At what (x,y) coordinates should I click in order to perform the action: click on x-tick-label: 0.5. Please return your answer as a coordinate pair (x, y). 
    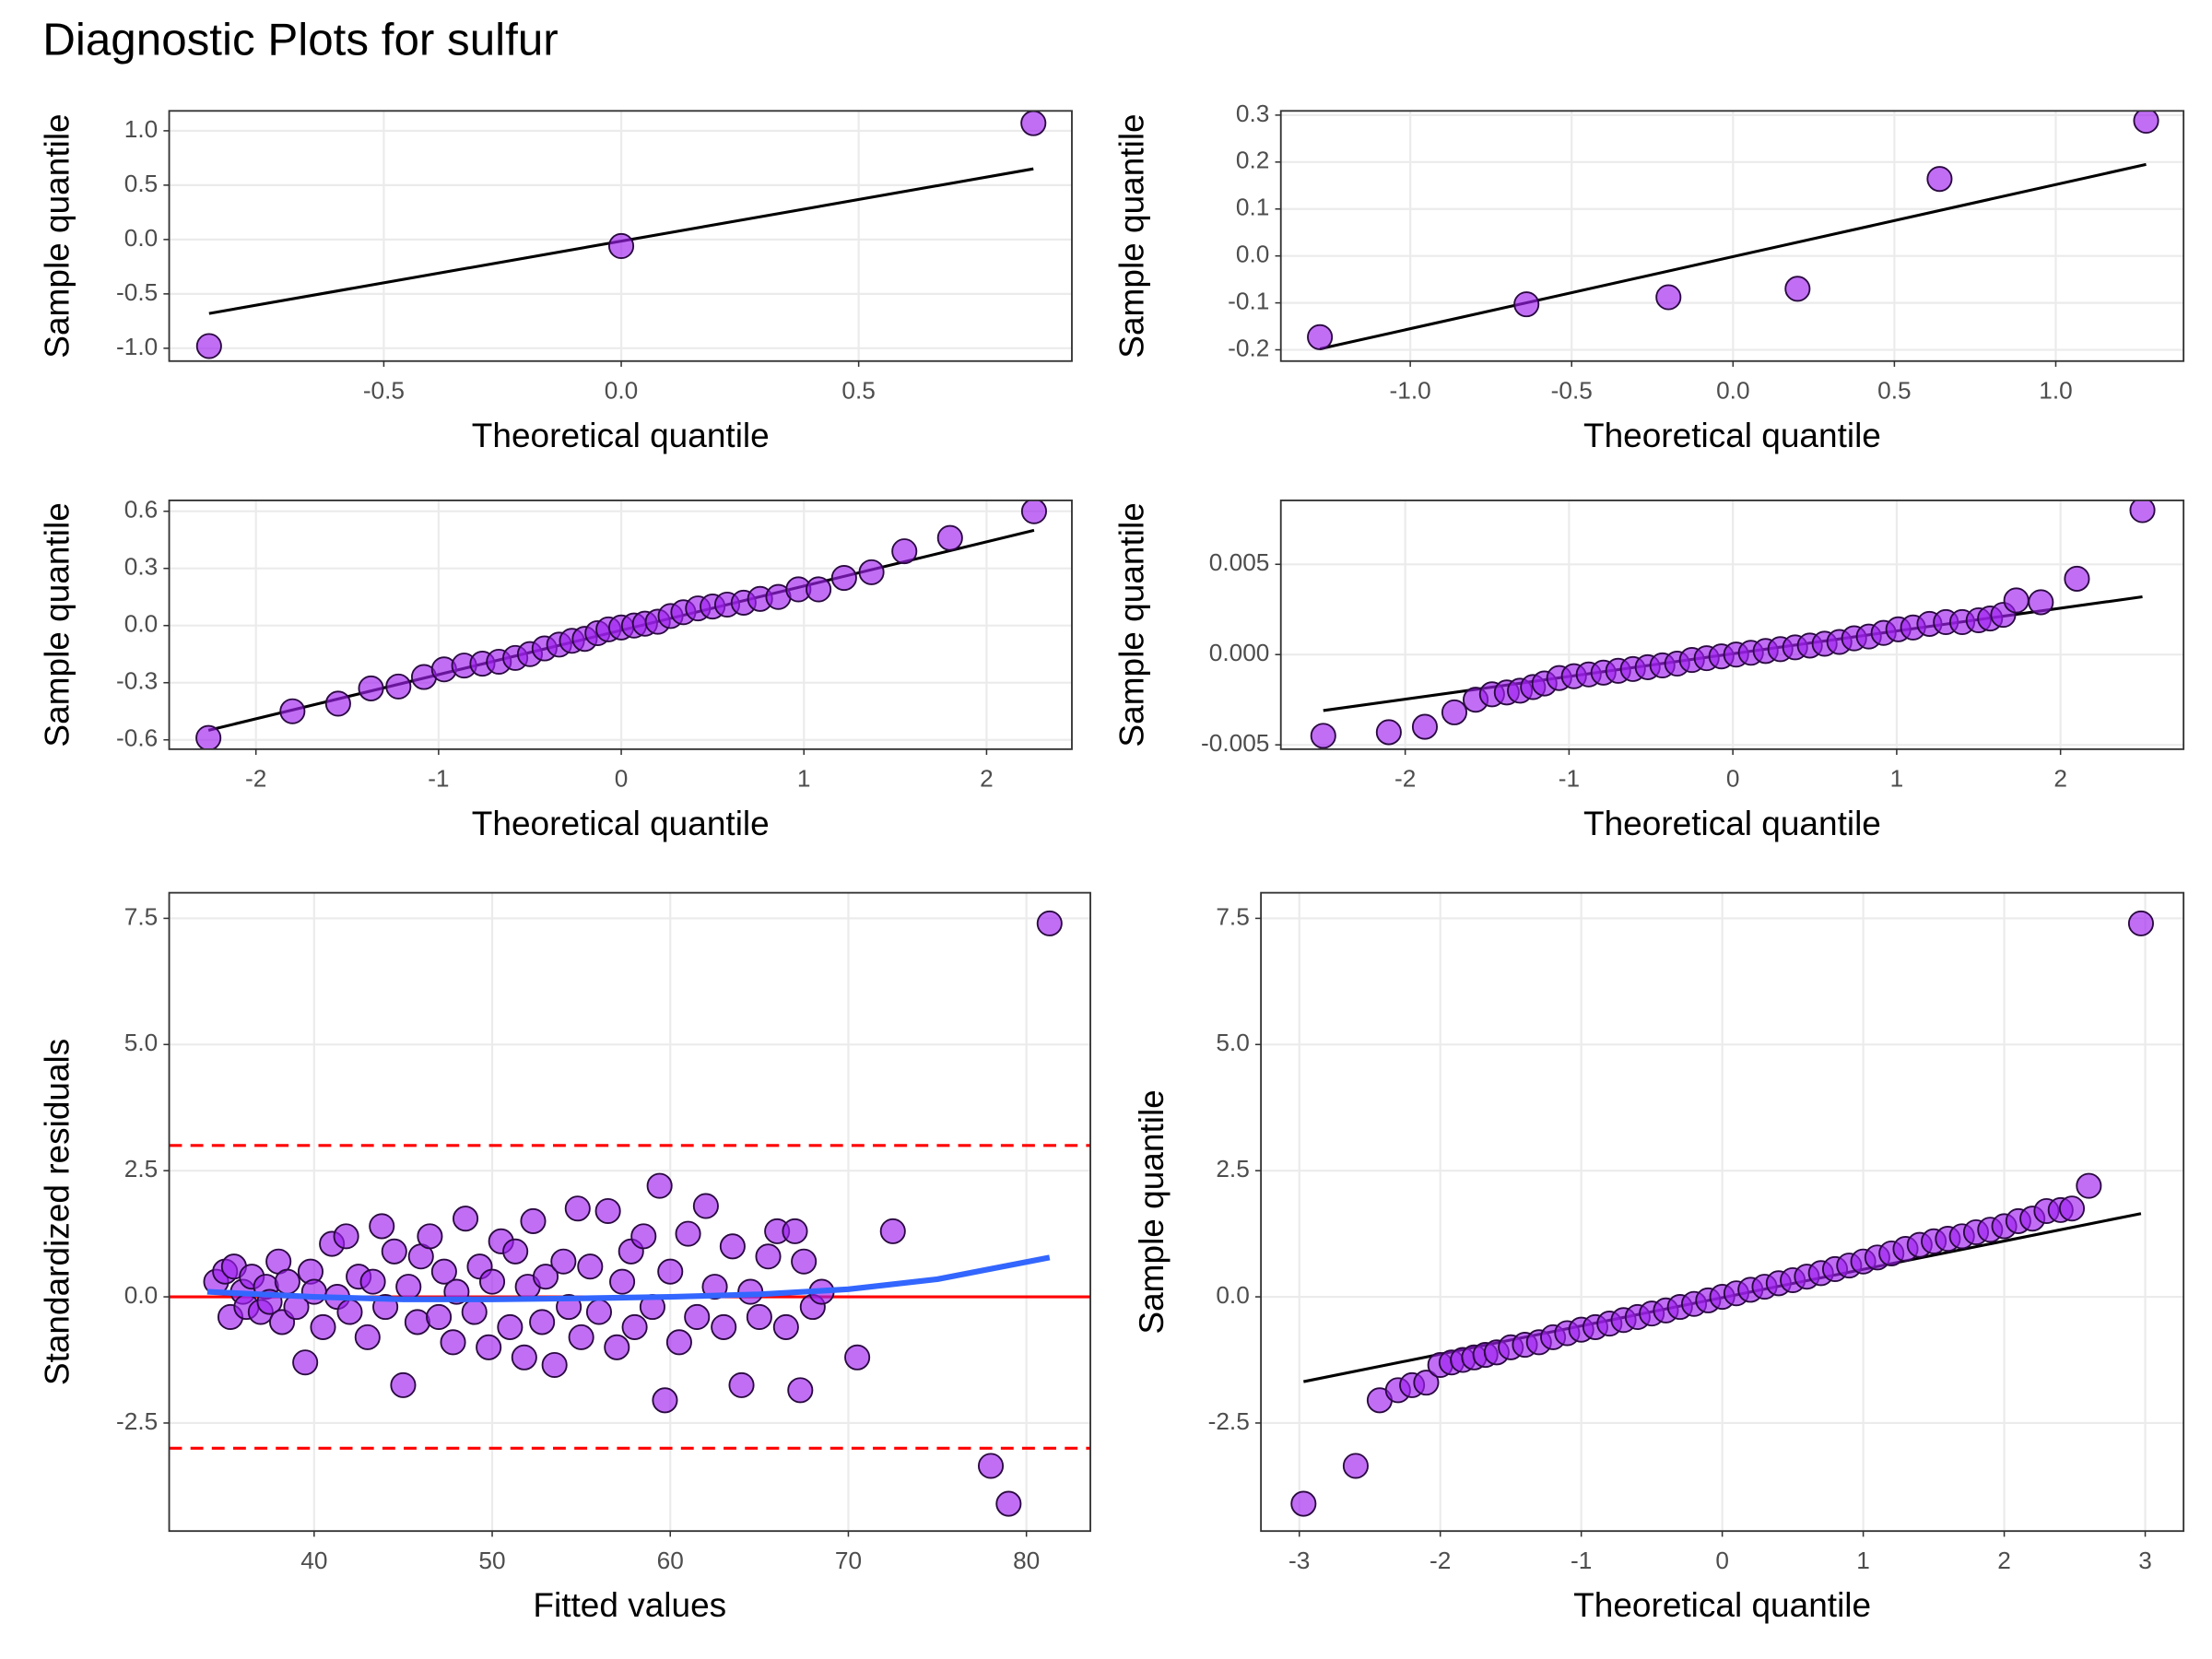
    Looking at the image, I should click on (858, 391).